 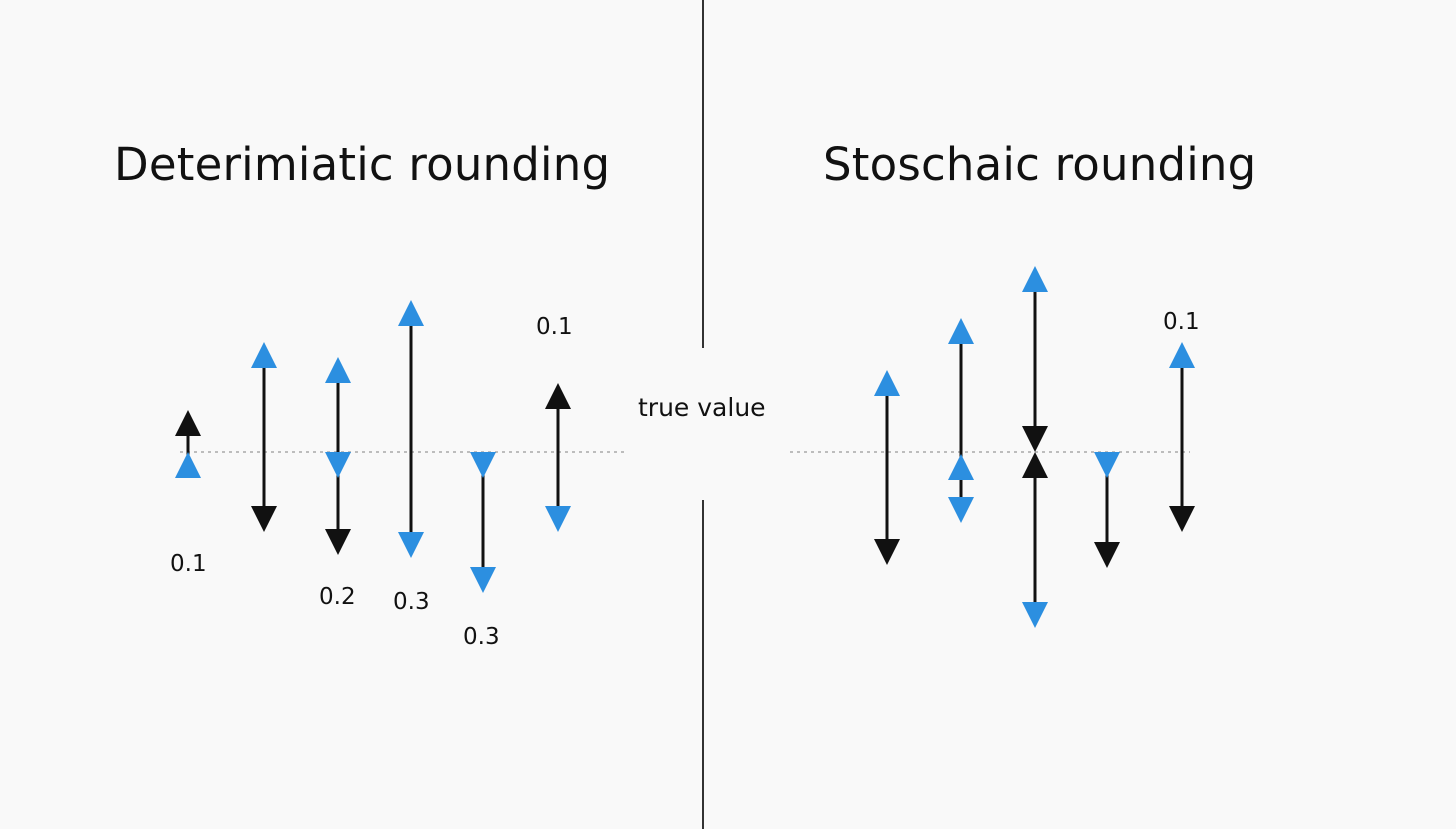 What do you see at coordinates (264, 355) in the screenshot?
I see `det-arrow-2-up-head` at bounding box center [264, 355].